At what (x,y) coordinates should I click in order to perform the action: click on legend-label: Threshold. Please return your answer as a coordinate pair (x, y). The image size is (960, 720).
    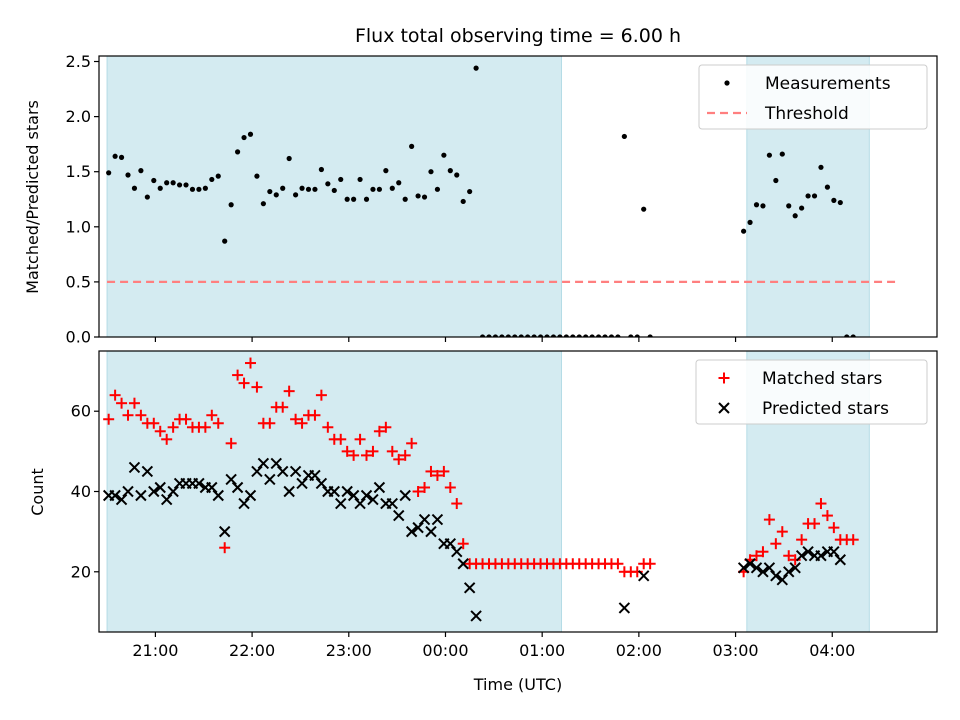
    Looking at the image, I should click on (806, 114).